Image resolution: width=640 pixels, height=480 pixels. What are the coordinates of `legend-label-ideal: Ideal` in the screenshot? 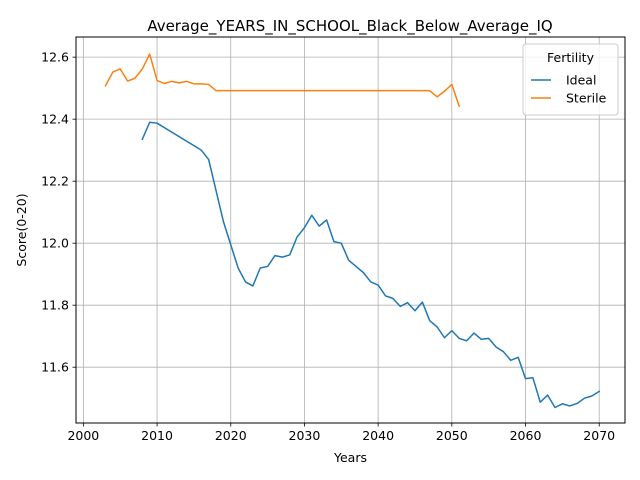 It's located at (581, 80).